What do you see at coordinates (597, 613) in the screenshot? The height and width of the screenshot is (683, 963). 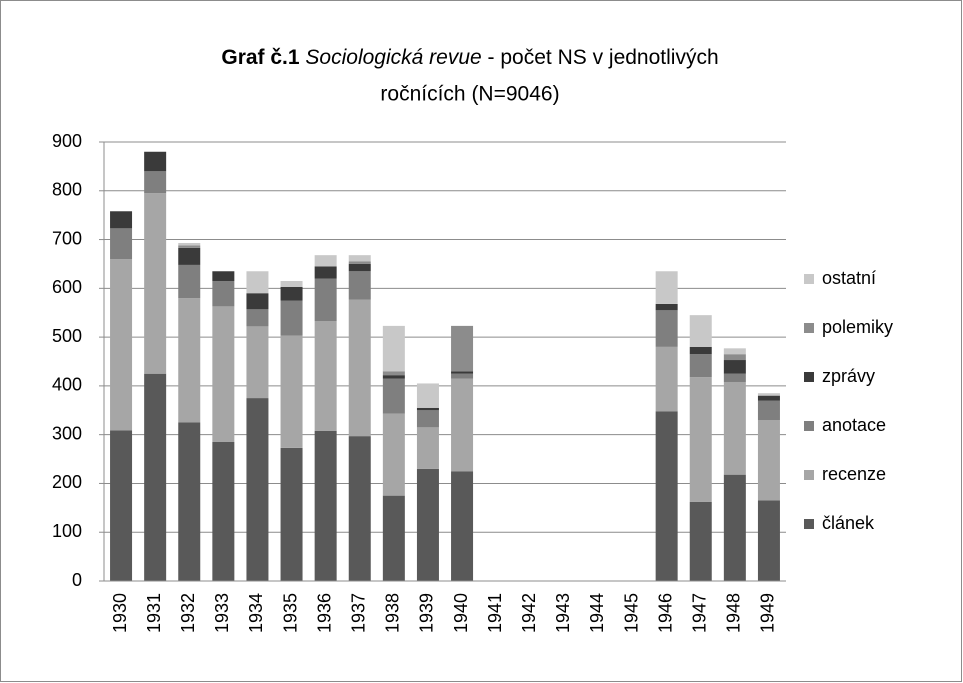 I see `x-tick-label: 1944` at bounding box center [597, 613].